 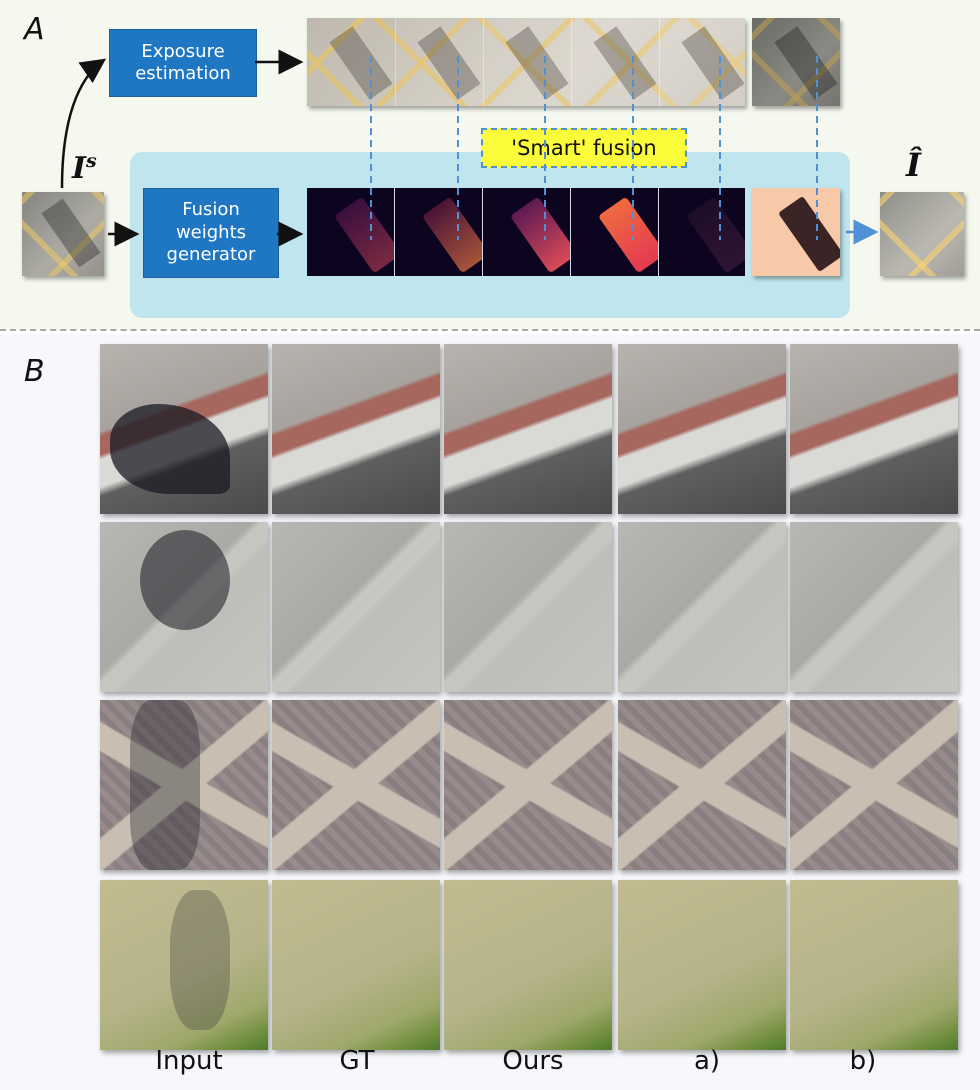 What do you see at coordinates (922, 234) in the screenshot?
I see `output-image-thumb` at bounding box center [922, 234].